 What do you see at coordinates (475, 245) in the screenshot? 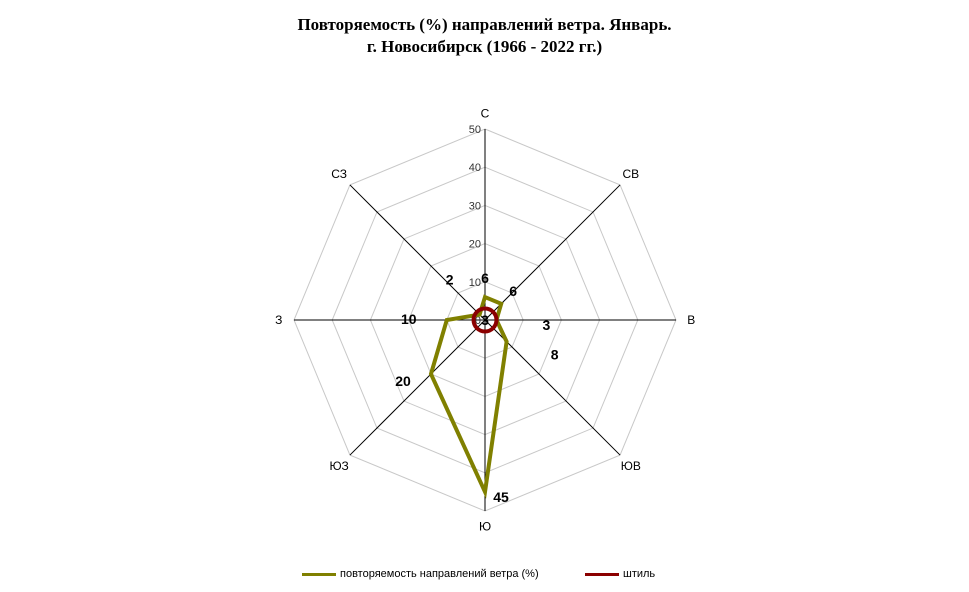
I see `radial-tick-label: 20` at bounding box center [475, 245].